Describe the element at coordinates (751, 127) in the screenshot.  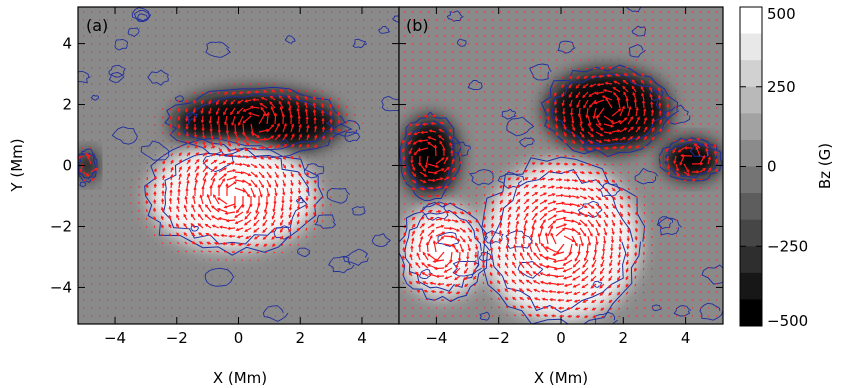
I see `colorbar-level` at that location.